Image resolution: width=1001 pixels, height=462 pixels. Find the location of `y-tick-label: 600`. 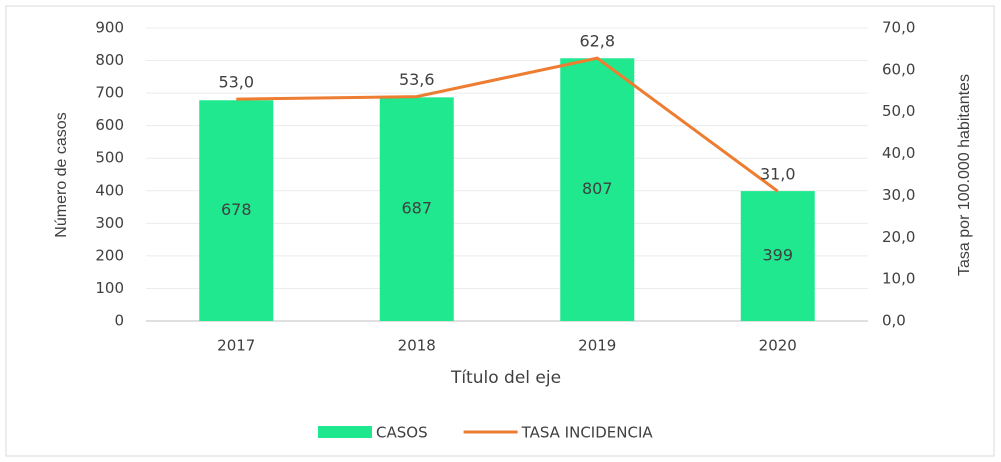

y-tick-label: 600 is located at coordinates (109, 125).